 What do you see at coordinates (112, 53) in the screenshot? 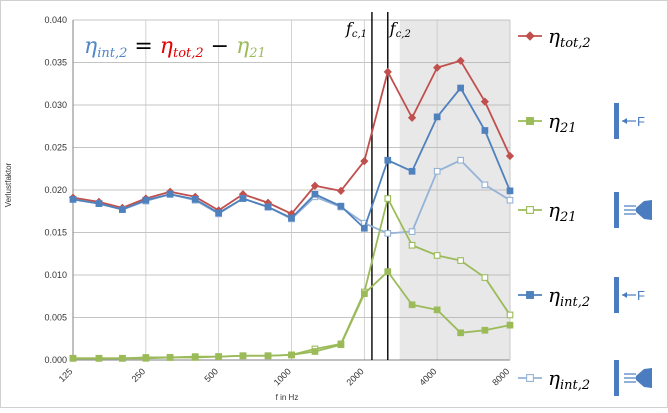
I see `eq-lhs-sub: int,2` at bounding box center [112, 53].